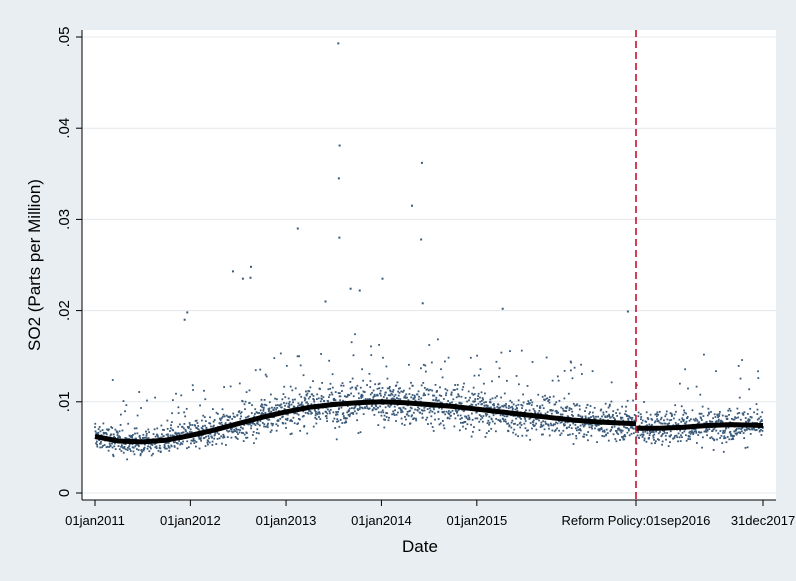 This screenshot has width=796, height=581. Describe the element at coordinates (365, 422) in the screenshot. I see `fit-line-pre-reform` at that location.